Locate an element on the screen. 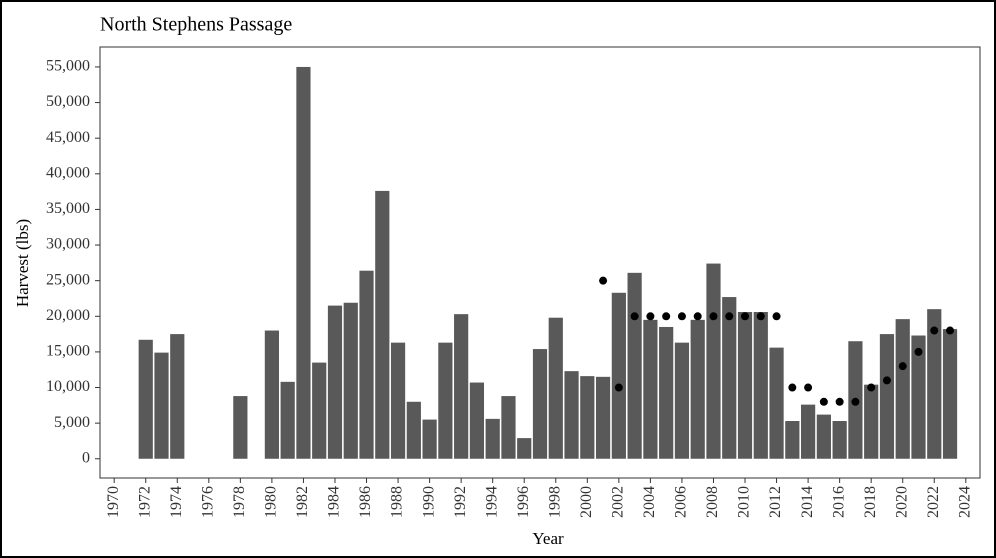 Image resolution: width=996 pixels, height=558 pixels. y-tick-label: 0 is located at coordinates (86, 457).